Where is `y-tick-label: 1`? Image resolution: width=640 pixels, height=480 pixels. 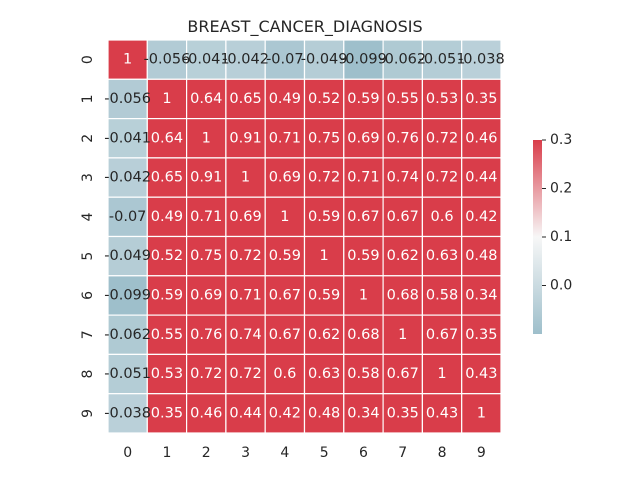
y-tick-label: 1 is located at coordinates (88, 98).